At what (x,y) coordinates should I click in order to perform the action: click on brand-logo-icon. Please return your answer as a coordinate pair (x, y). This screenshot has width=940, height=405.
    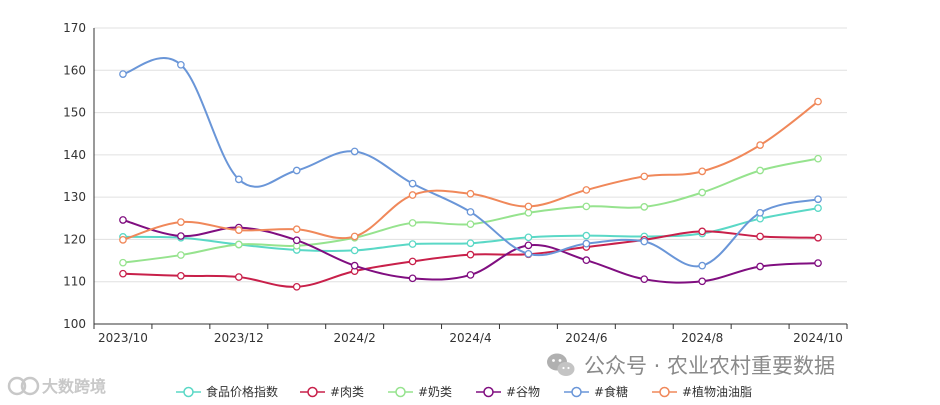
    Looking at the image, I should click on (23, 386).